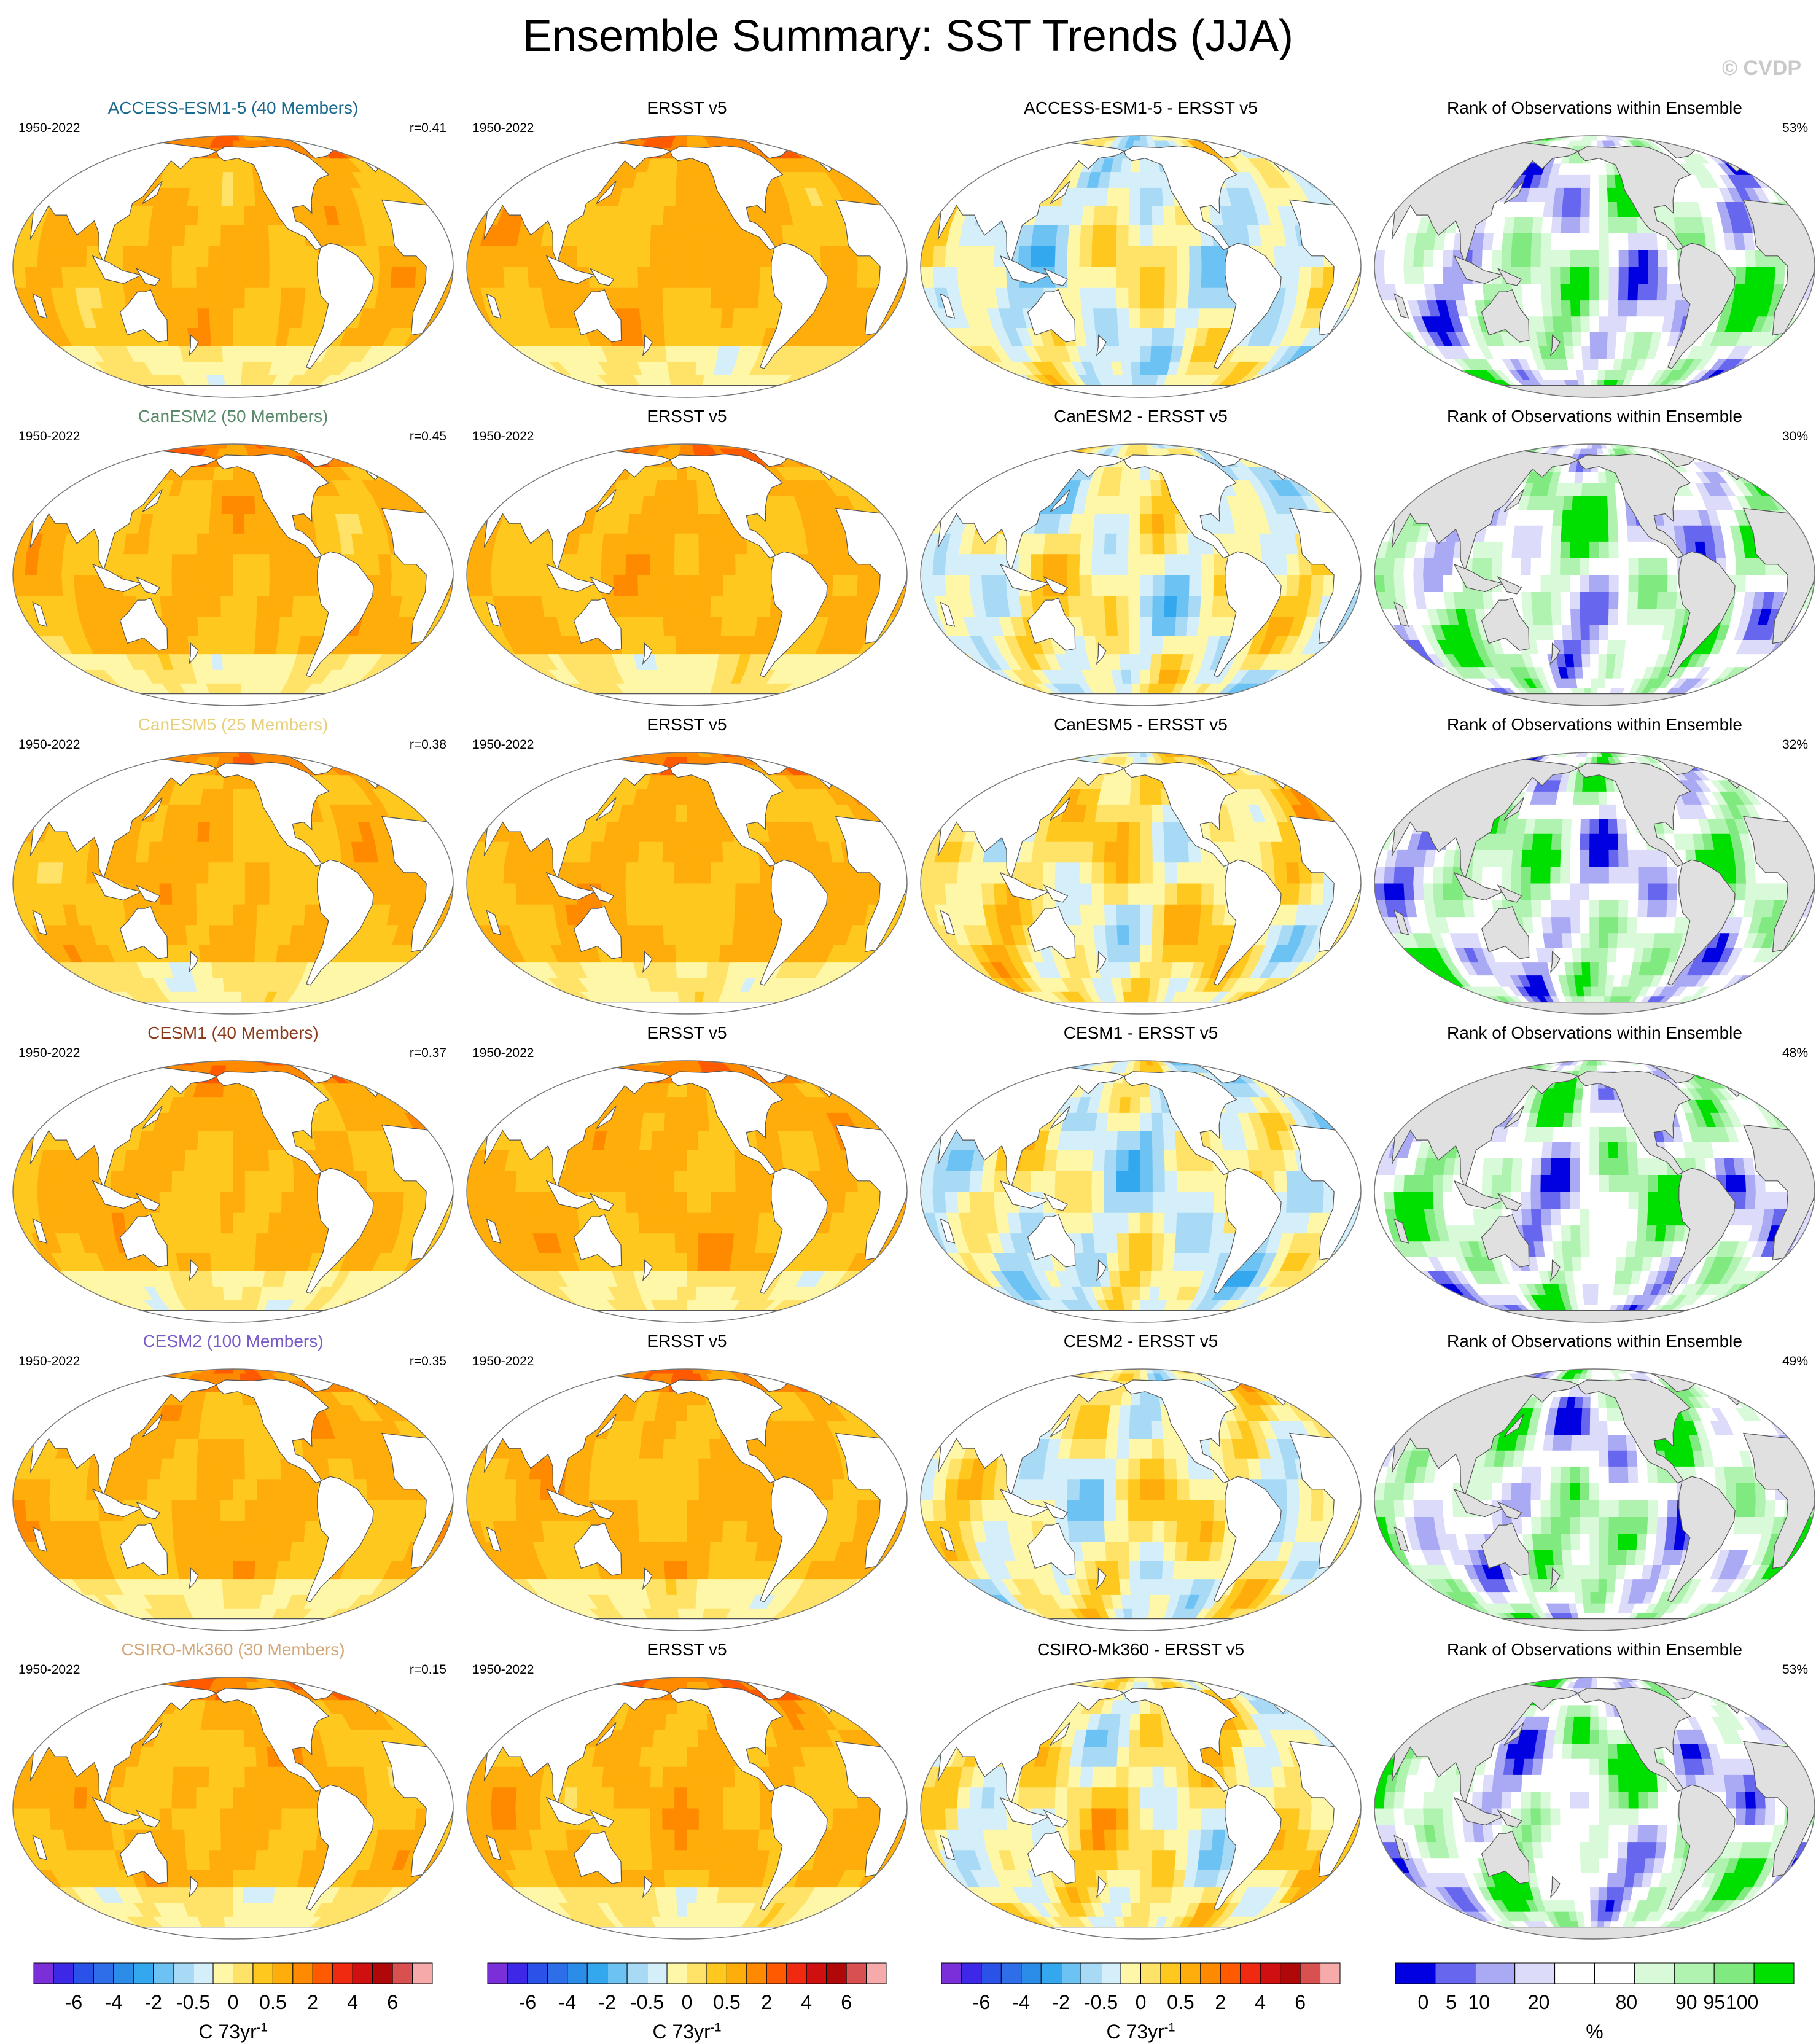 The width and height of the screenshot is (1816, 2044). Describe the element at coordinates (427, 128) in the screenshot. I see `pattern-correlation: r=0.41` at that location.